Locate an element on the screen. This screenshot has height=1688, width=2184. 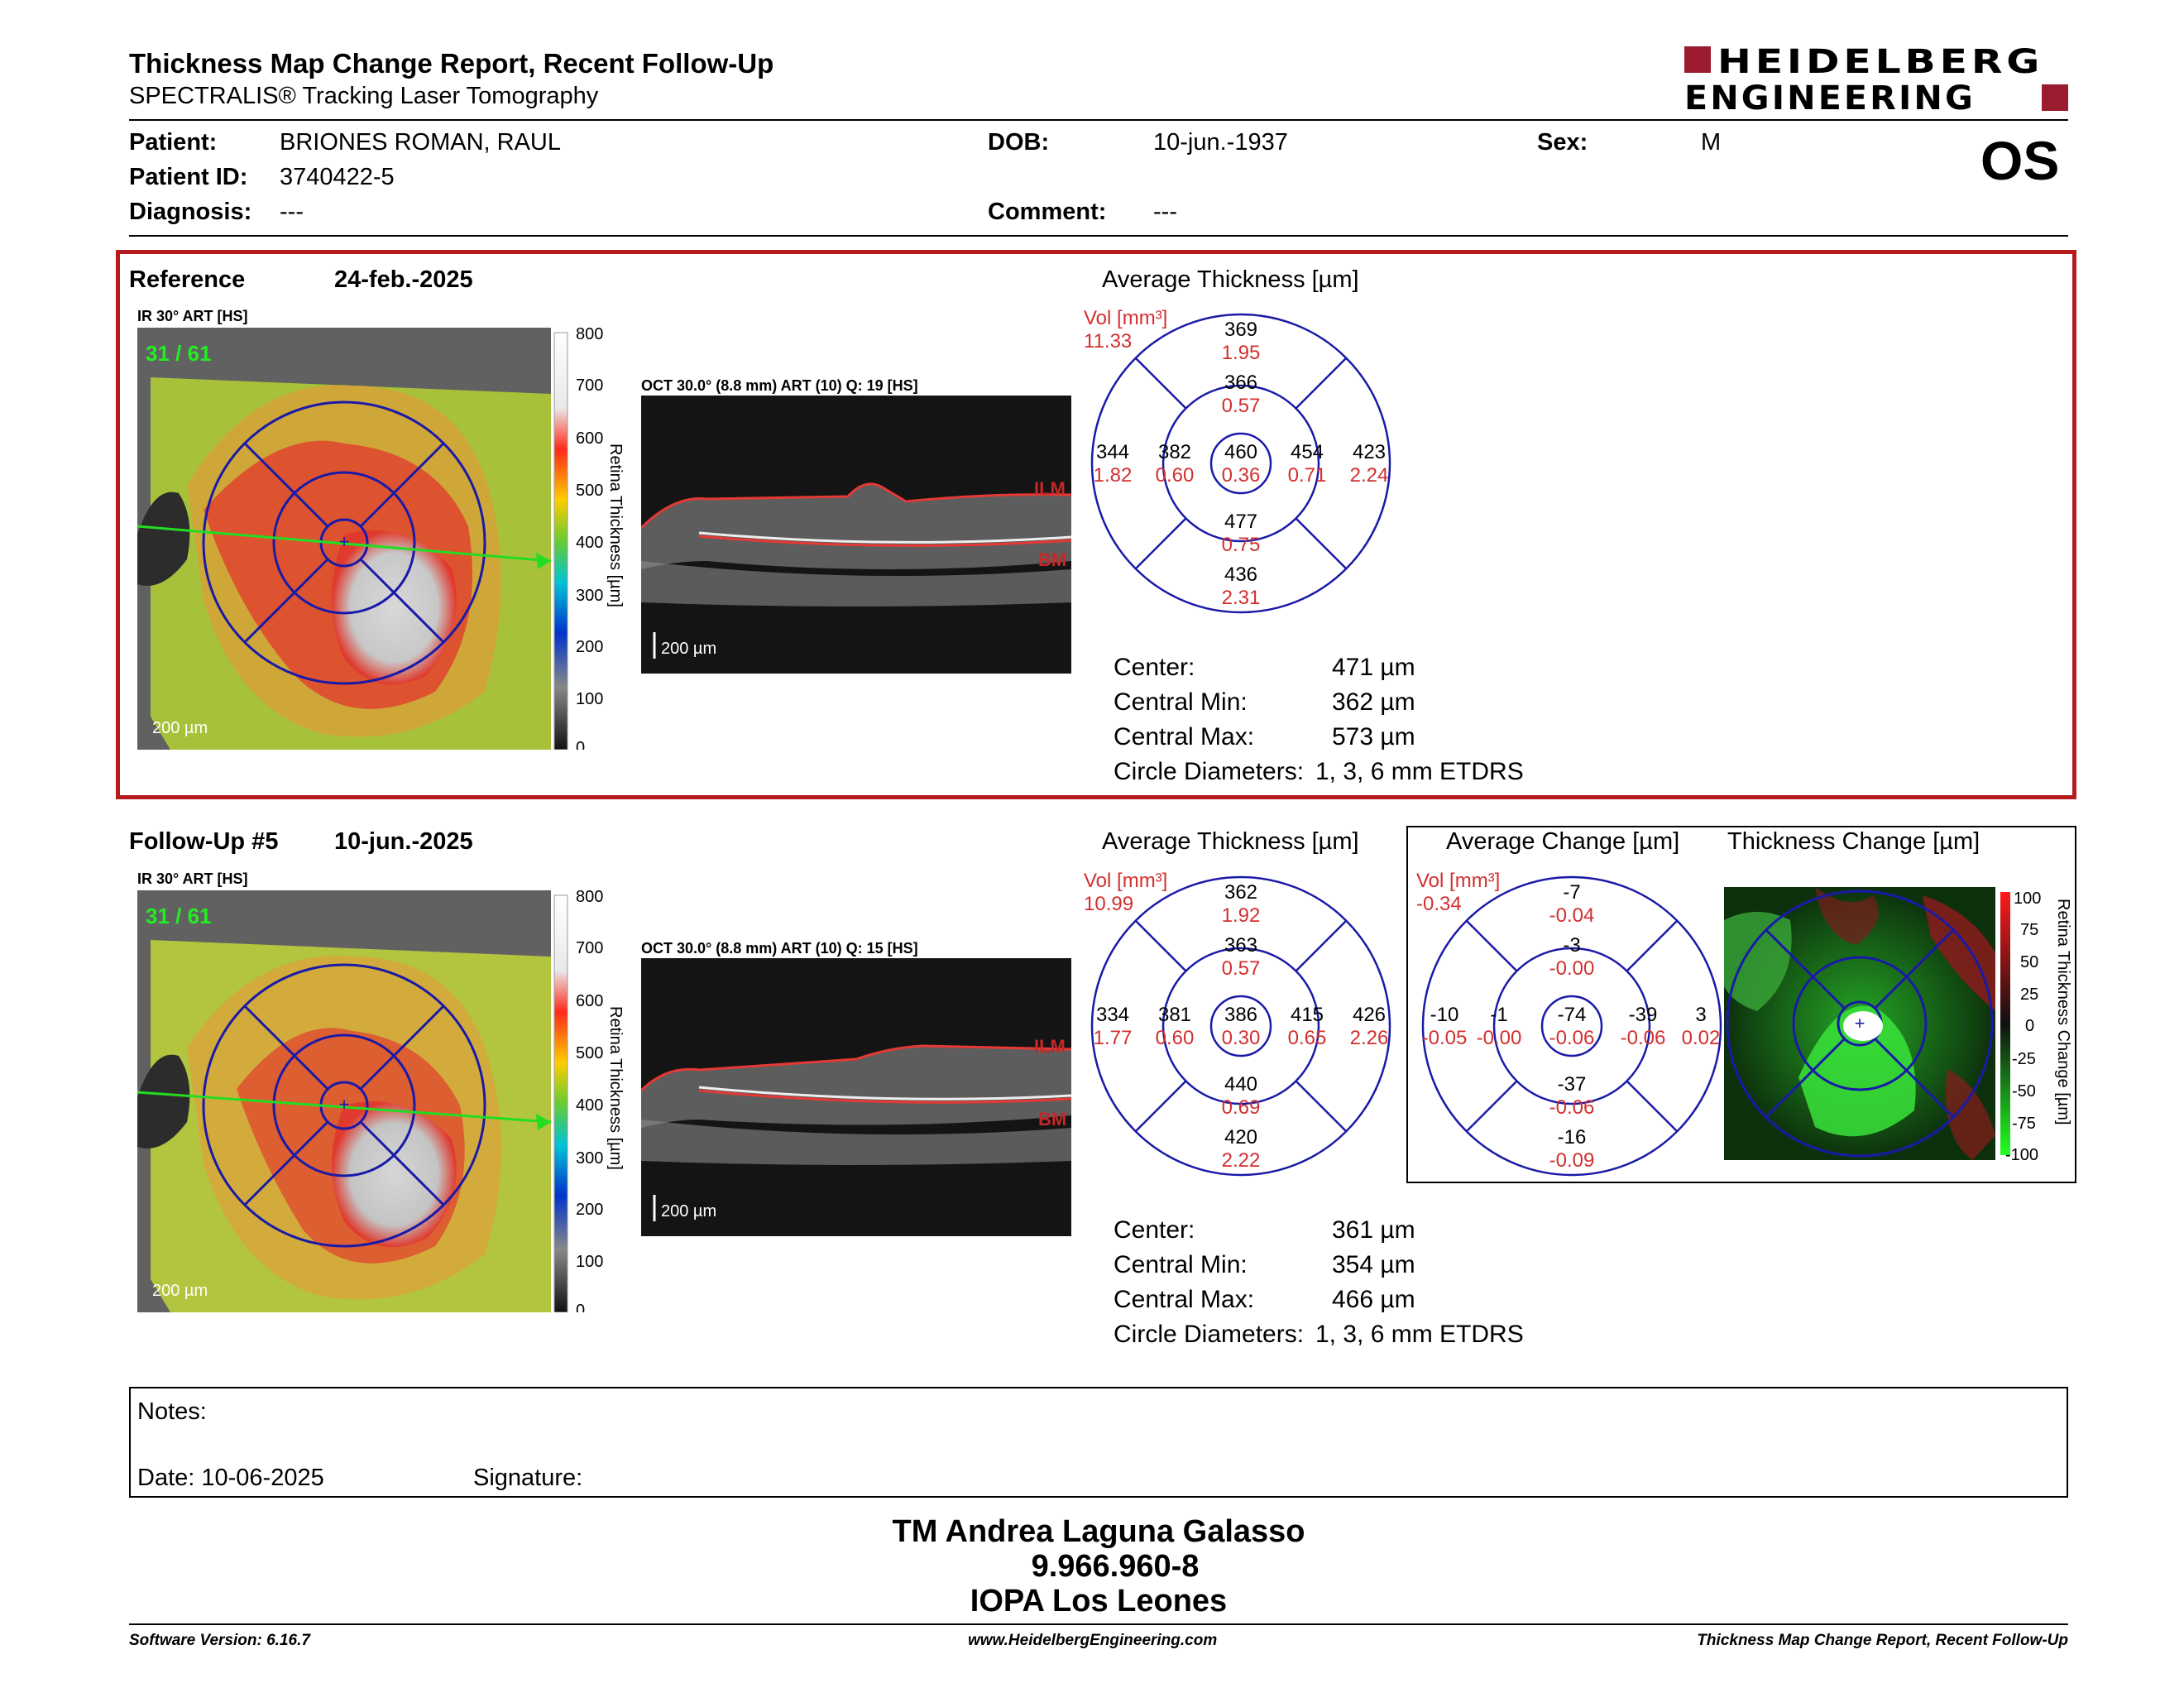
svg-text: -100 is located at coordinates (2021, 1155).